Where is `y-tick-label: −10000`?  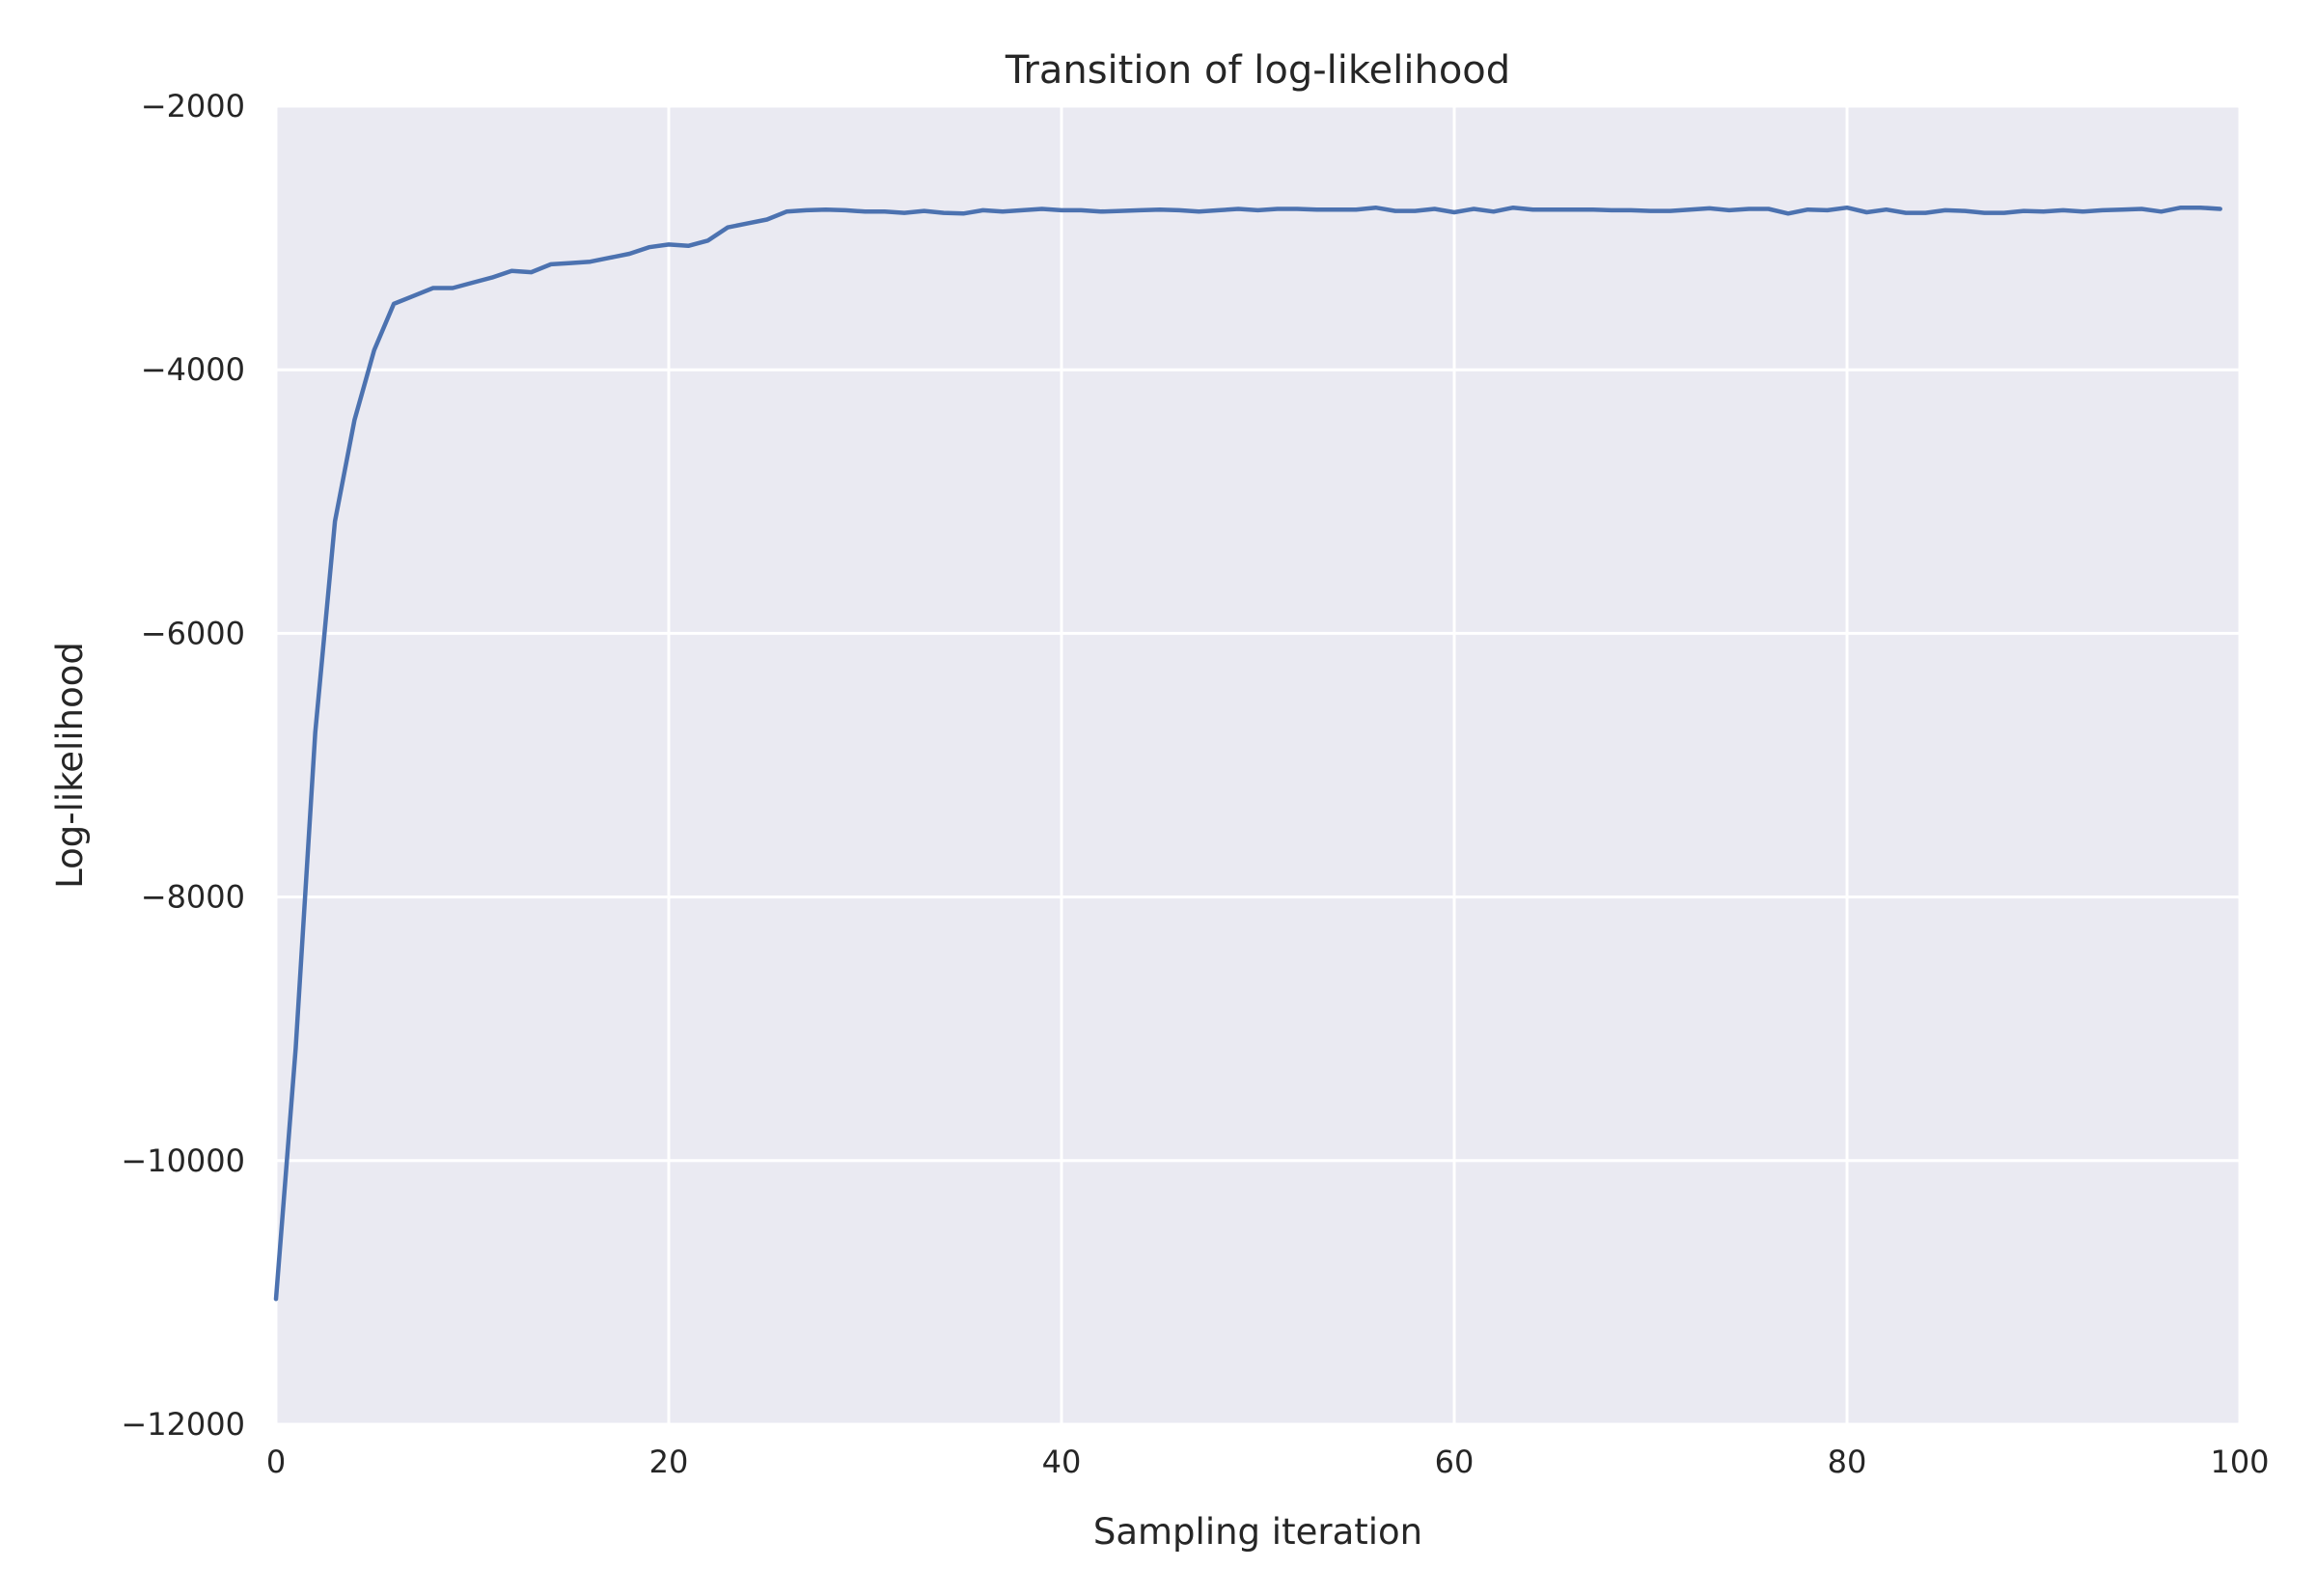
y-tick-label: −10000 is located at coordinates (183, 1161).